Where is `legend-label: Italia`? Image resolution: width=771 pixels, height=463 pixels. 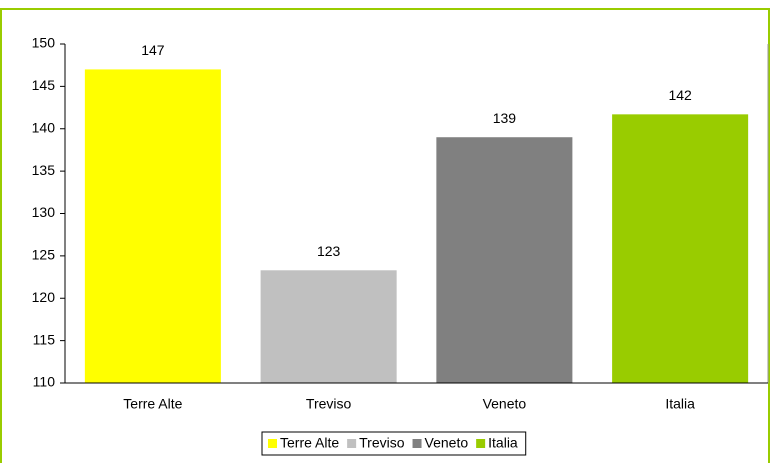
legend-label: Italia is located at coordinates (503, 443).